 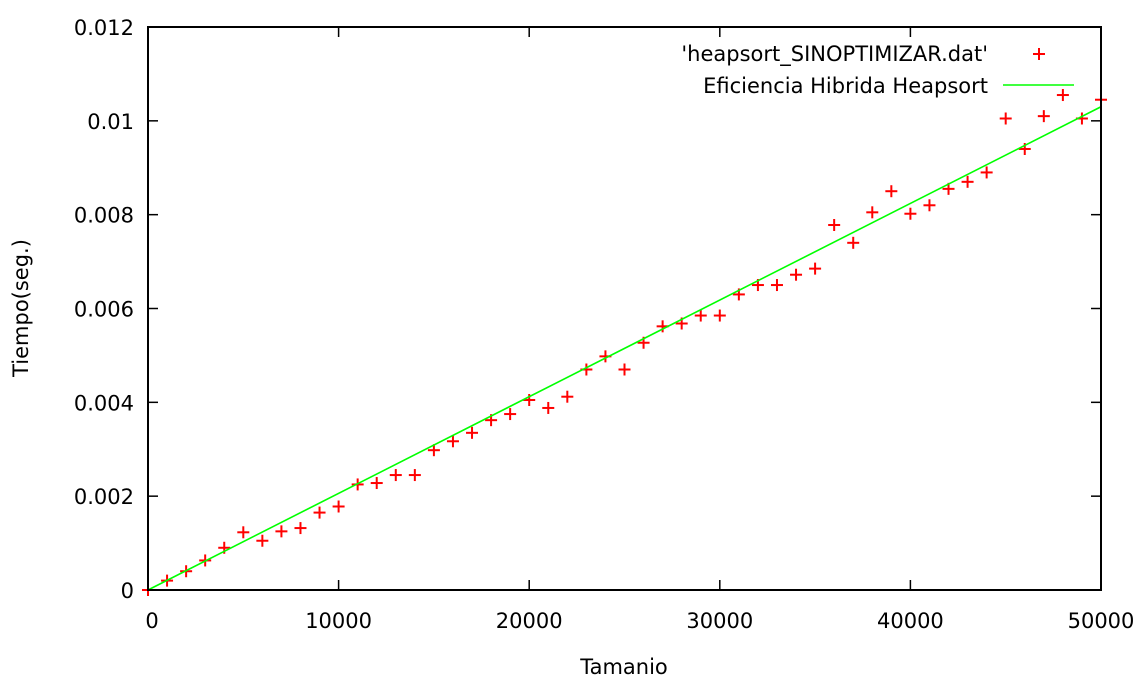 What do you see at coordinates (719, 621) in the screenshot?
I see `x-tick-label: 30000` at bounding box center [719, 621].